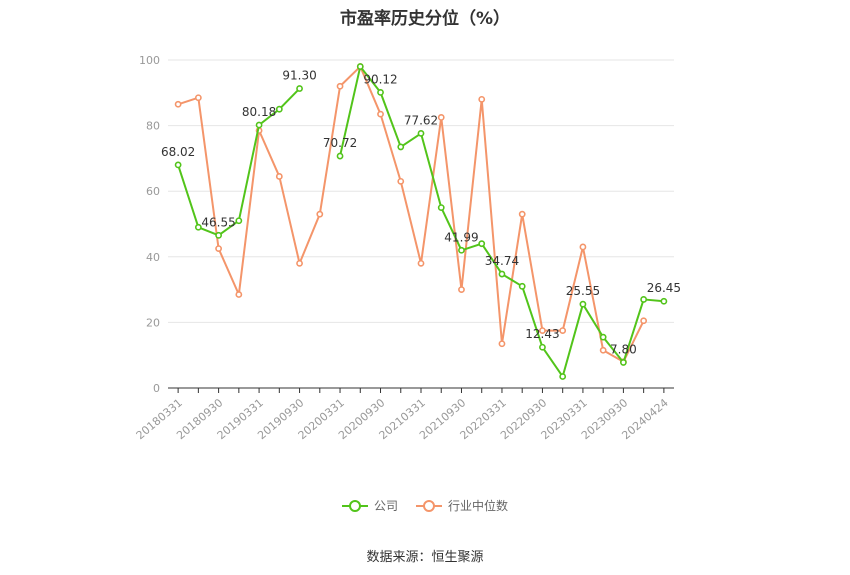 The height and width of the screenshot is (575, 850). I want to click on data-label-company: 90.12, so click(380, 79).